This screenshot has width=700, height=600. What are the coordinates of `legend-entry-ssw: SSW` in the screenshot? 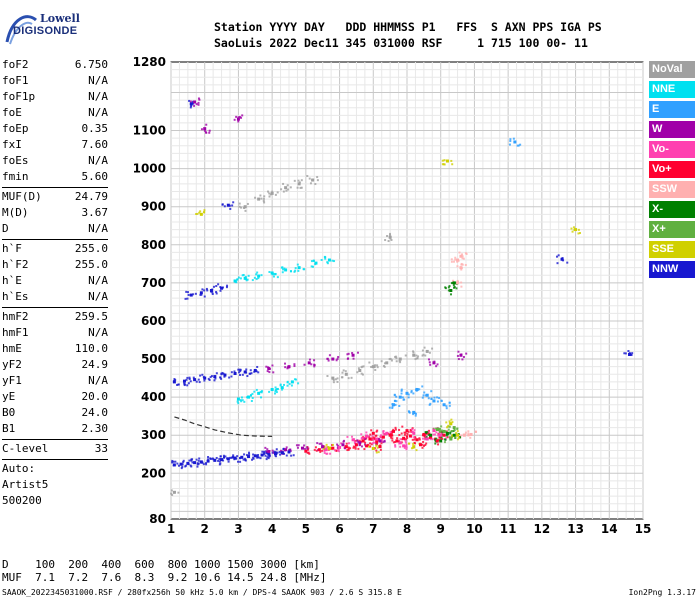 It's located at (672, 189).